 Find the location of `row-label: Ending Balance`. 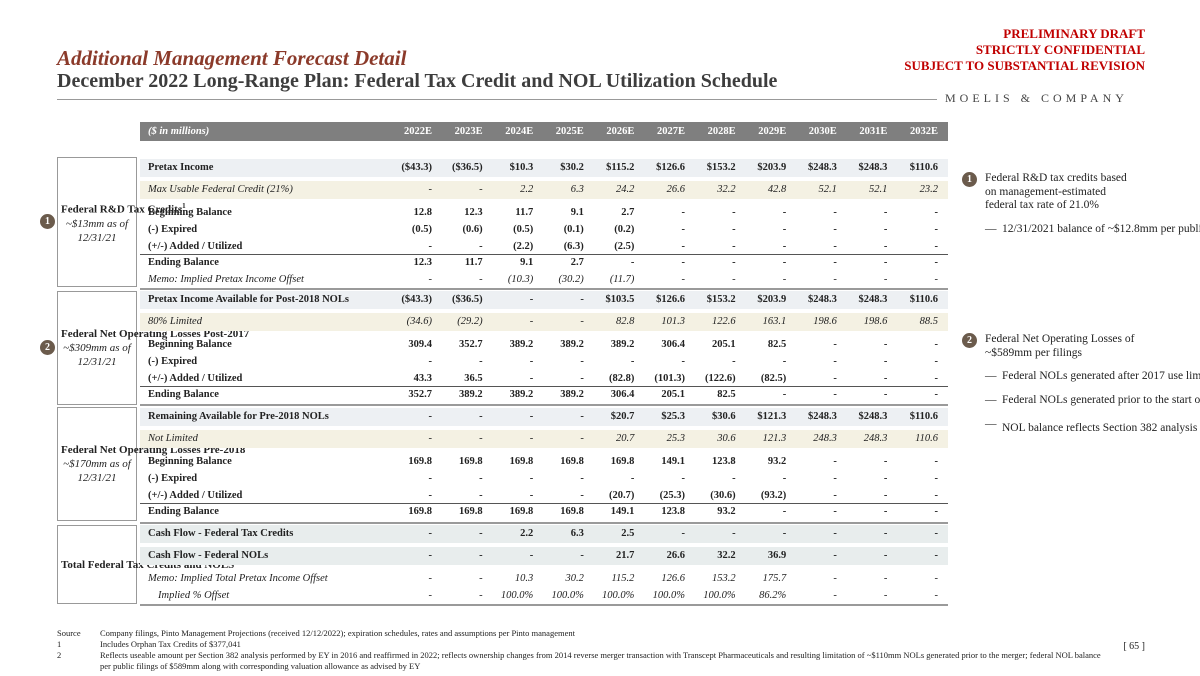

row-label: Ending Balance is located at coordinates (183, 394).